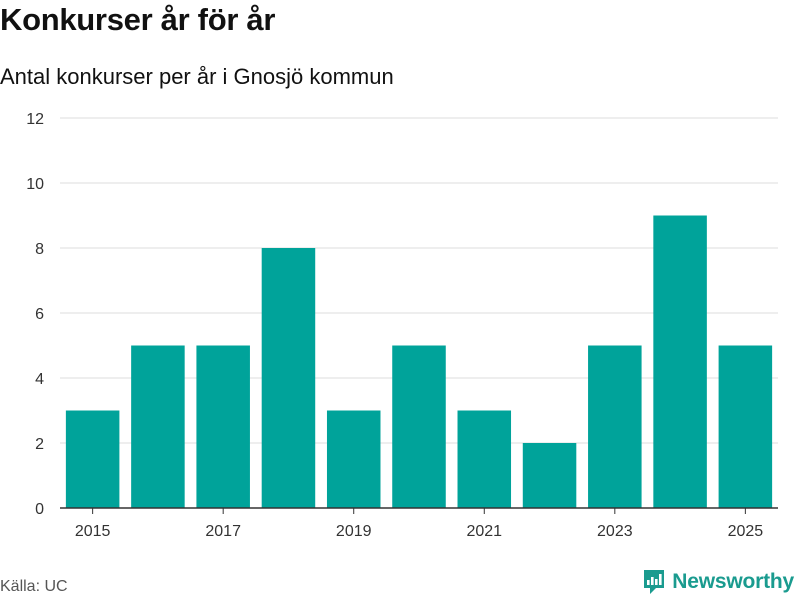 This screenshot has height=600, width=800. Describe the element at coordinates (138, 19) in the screenshot. I see `chart-title: Konkurser år för år` at that location.